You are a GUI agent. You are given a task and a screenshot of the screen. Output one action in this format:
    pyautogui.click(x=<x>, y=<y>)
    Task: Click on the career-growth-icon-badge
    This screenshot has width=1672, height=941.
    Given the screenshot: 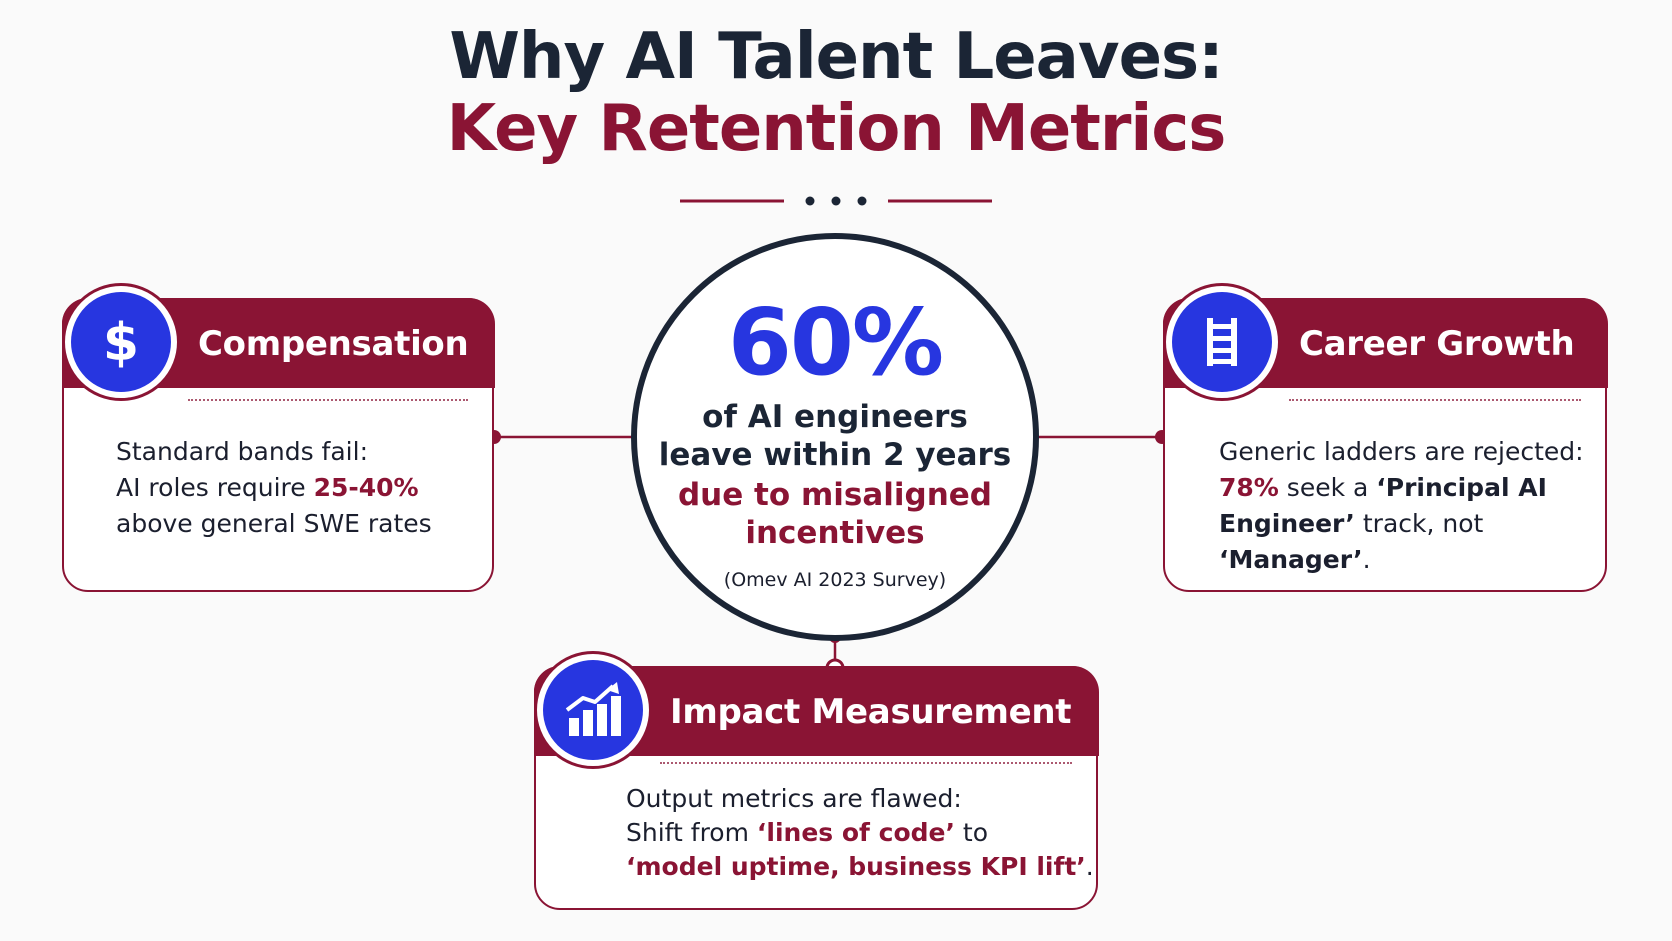 What is the action you would take?
    pyautogui.click(x=1222, y=342)
    